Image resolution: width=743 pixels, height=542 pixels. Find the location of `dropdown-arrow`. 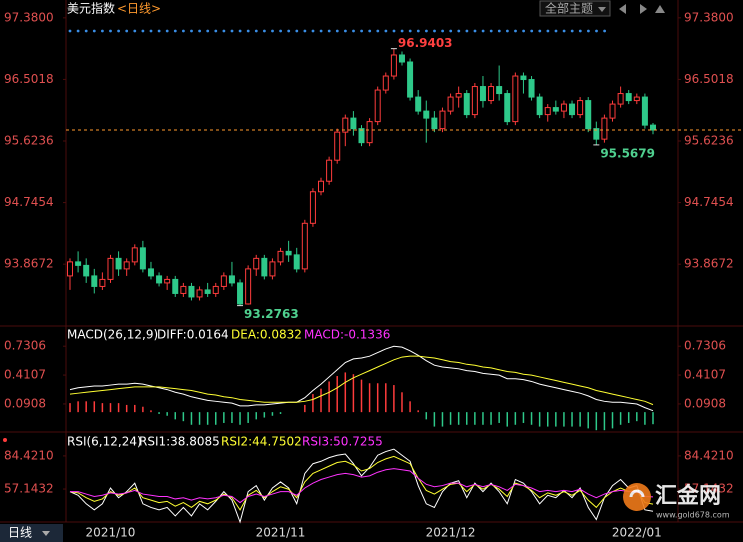

dropdown-arrow is located at coordinates (602, 9).